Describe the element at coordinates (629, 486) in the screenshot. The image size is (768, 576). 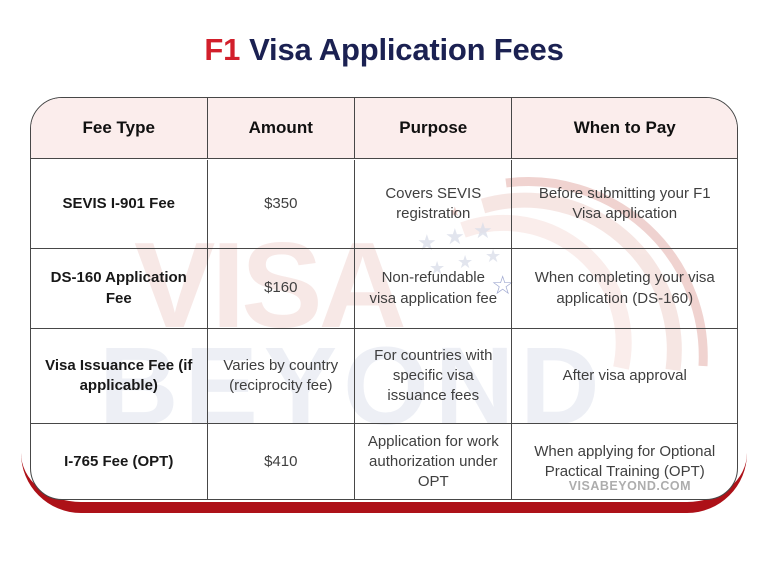
I see `website-label: VISABEYOND.COM` at that location.